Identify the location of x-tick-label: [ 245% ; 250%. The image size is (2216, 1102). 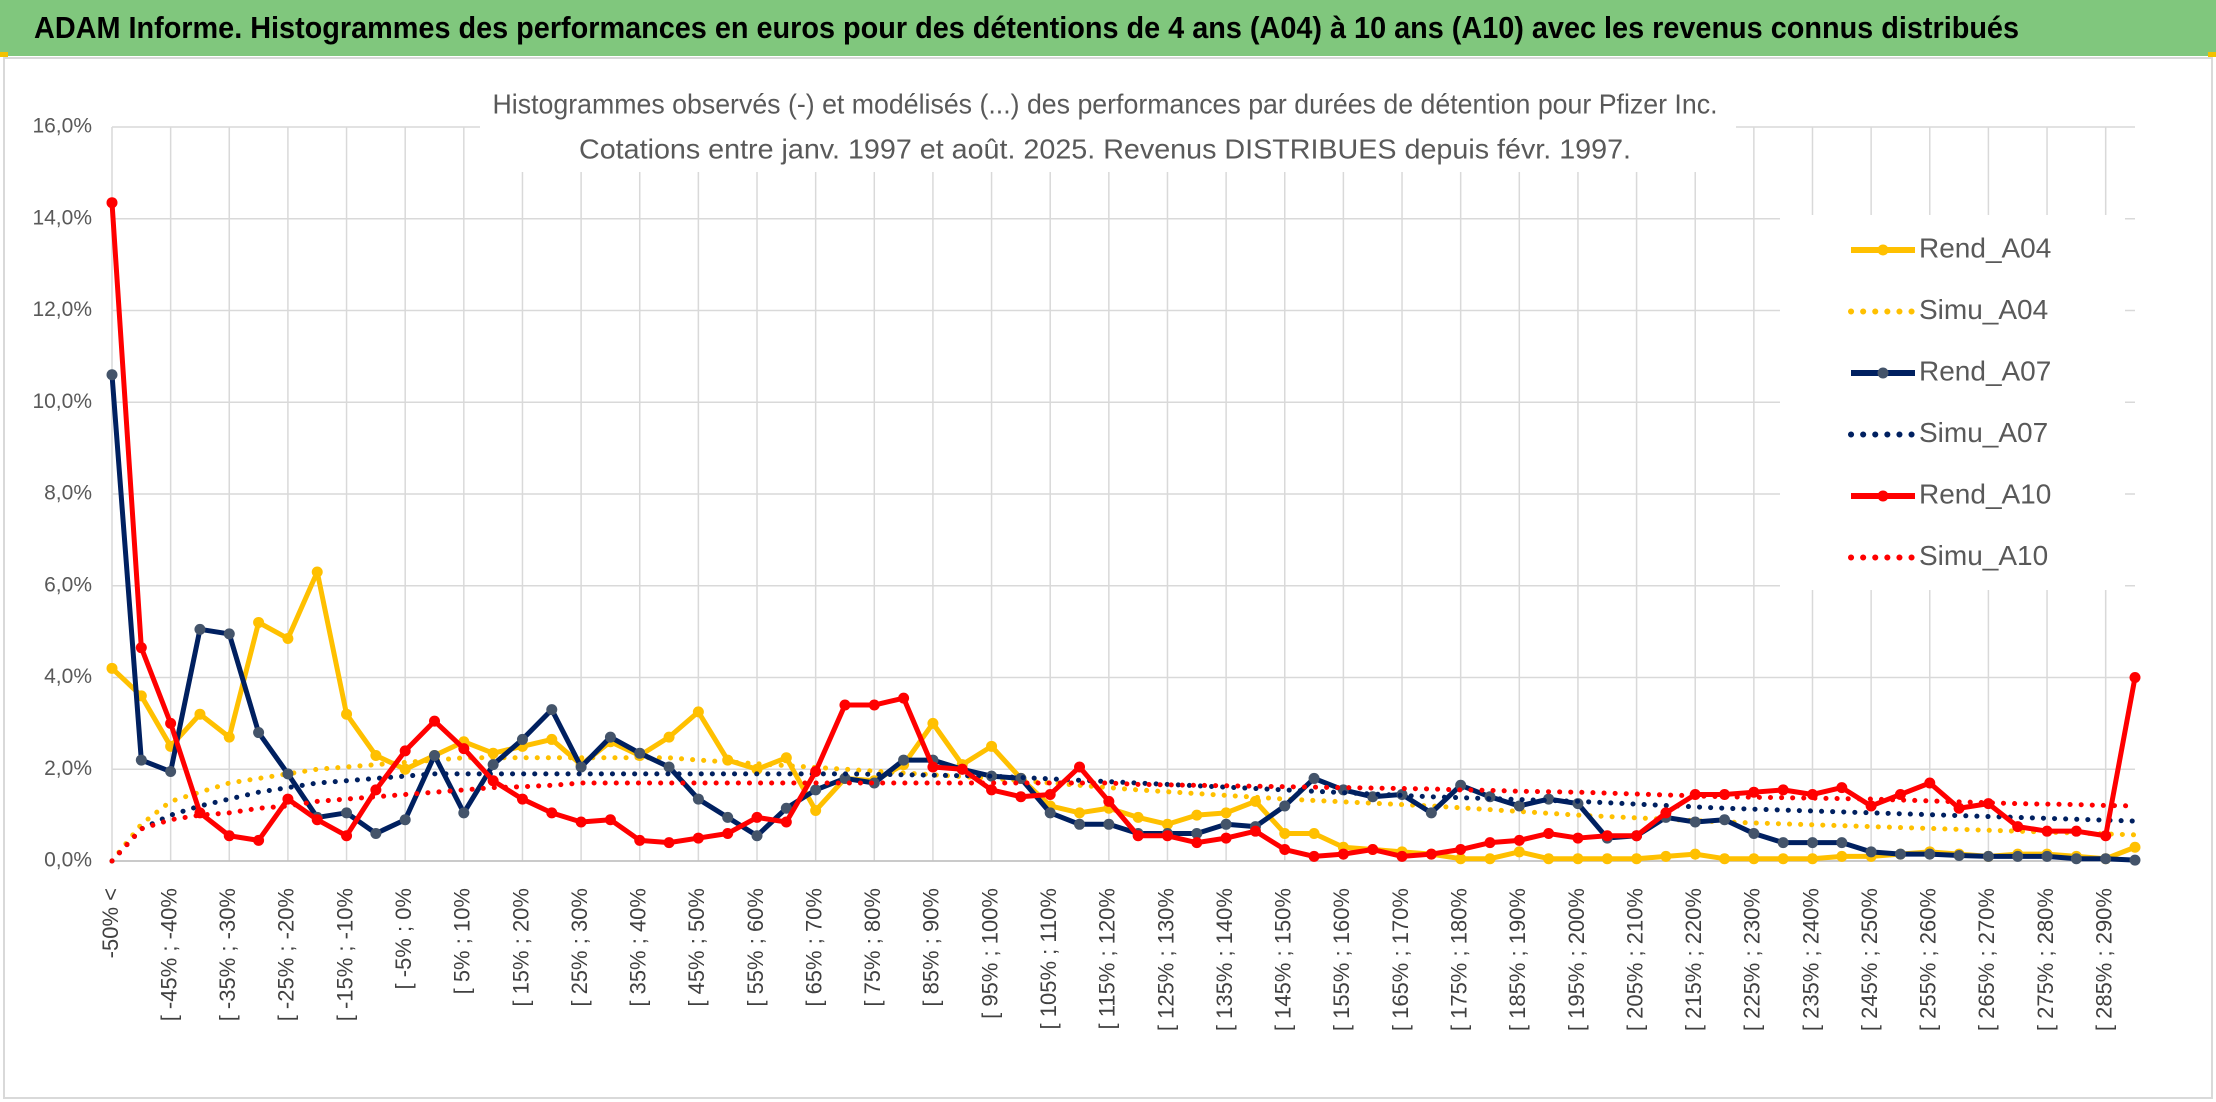
(1869, 959).